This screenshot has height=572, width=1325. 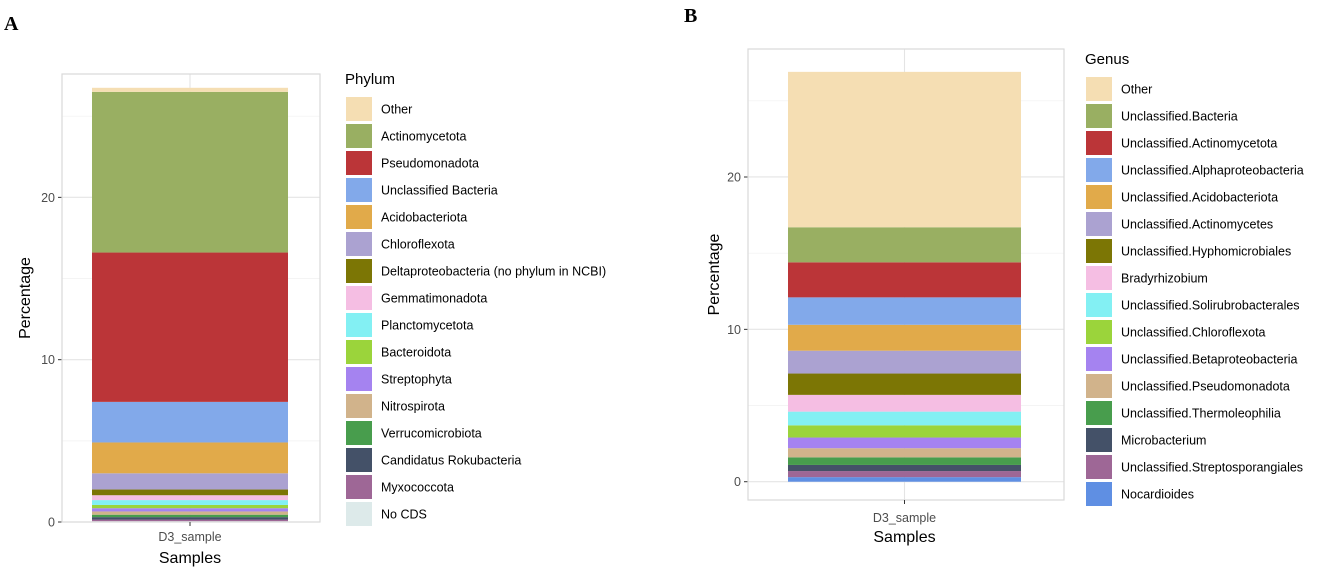 I want to click on legend-item-label: Unclassified.Actinomycetota, so click(x=1199, y=144).